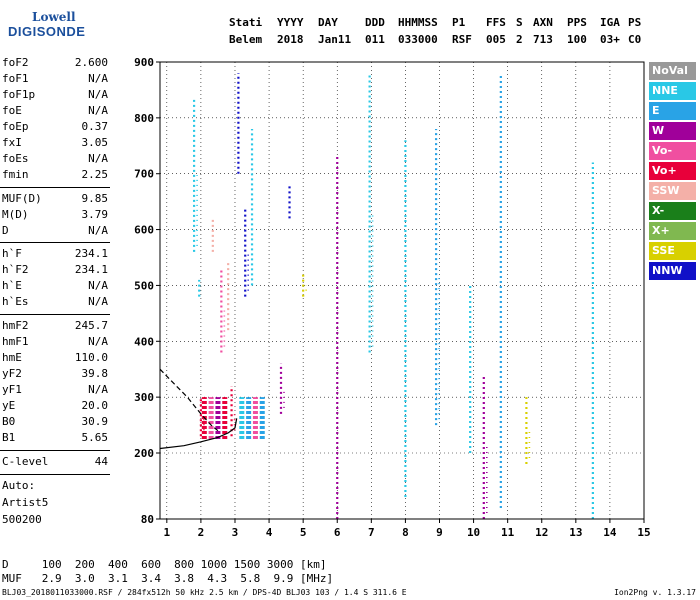 This screenshot has width=700, height=600. What do you see at coordinates (22, 198) in the screenshot?
I see `param-name: MUF(D)` at bounding box center [22, 198].